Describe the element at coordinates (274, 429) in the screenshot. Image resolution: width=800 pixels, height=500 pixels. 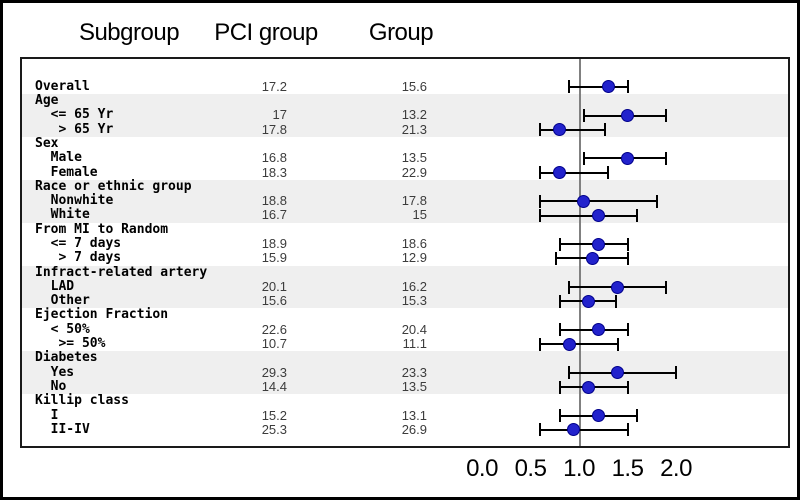
I see `pci-group-value: 25.3` at that location.